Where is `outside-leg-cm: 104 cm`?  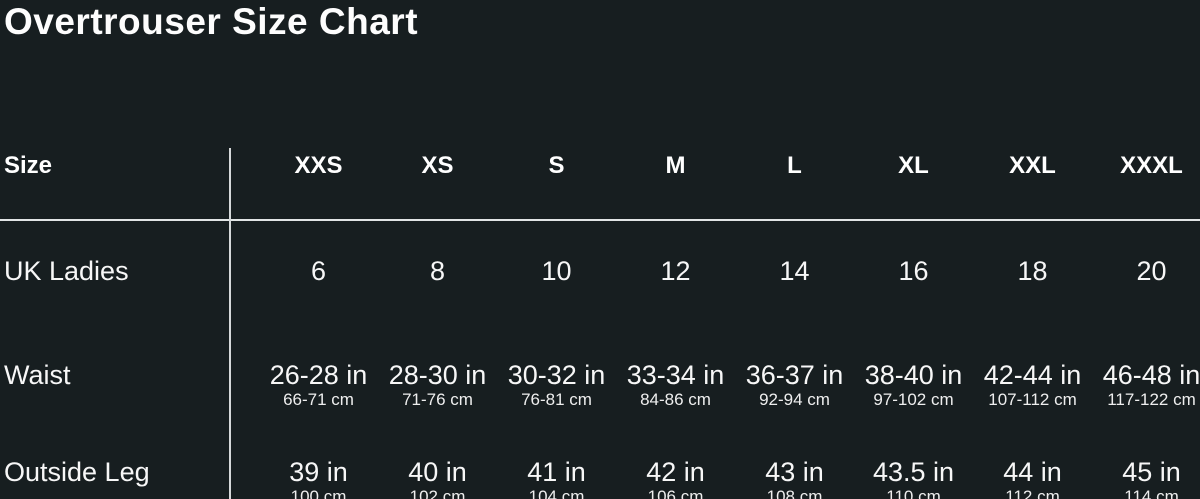 outside-leg-cm: 104 cm is located at coordinates (556, 493).